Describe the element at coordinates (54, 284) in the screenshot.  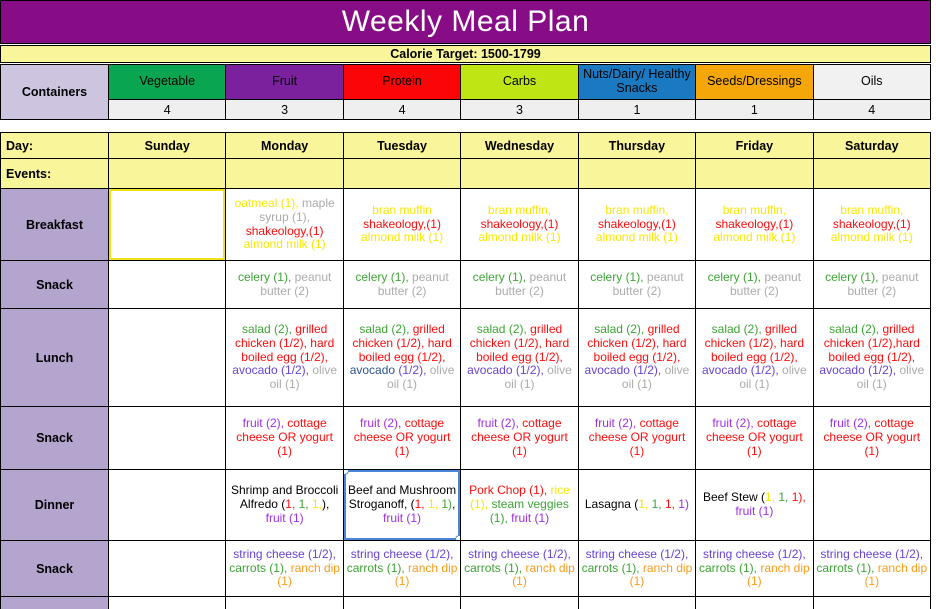
I see `meal-row-label-snack-1: Snack` at that location.